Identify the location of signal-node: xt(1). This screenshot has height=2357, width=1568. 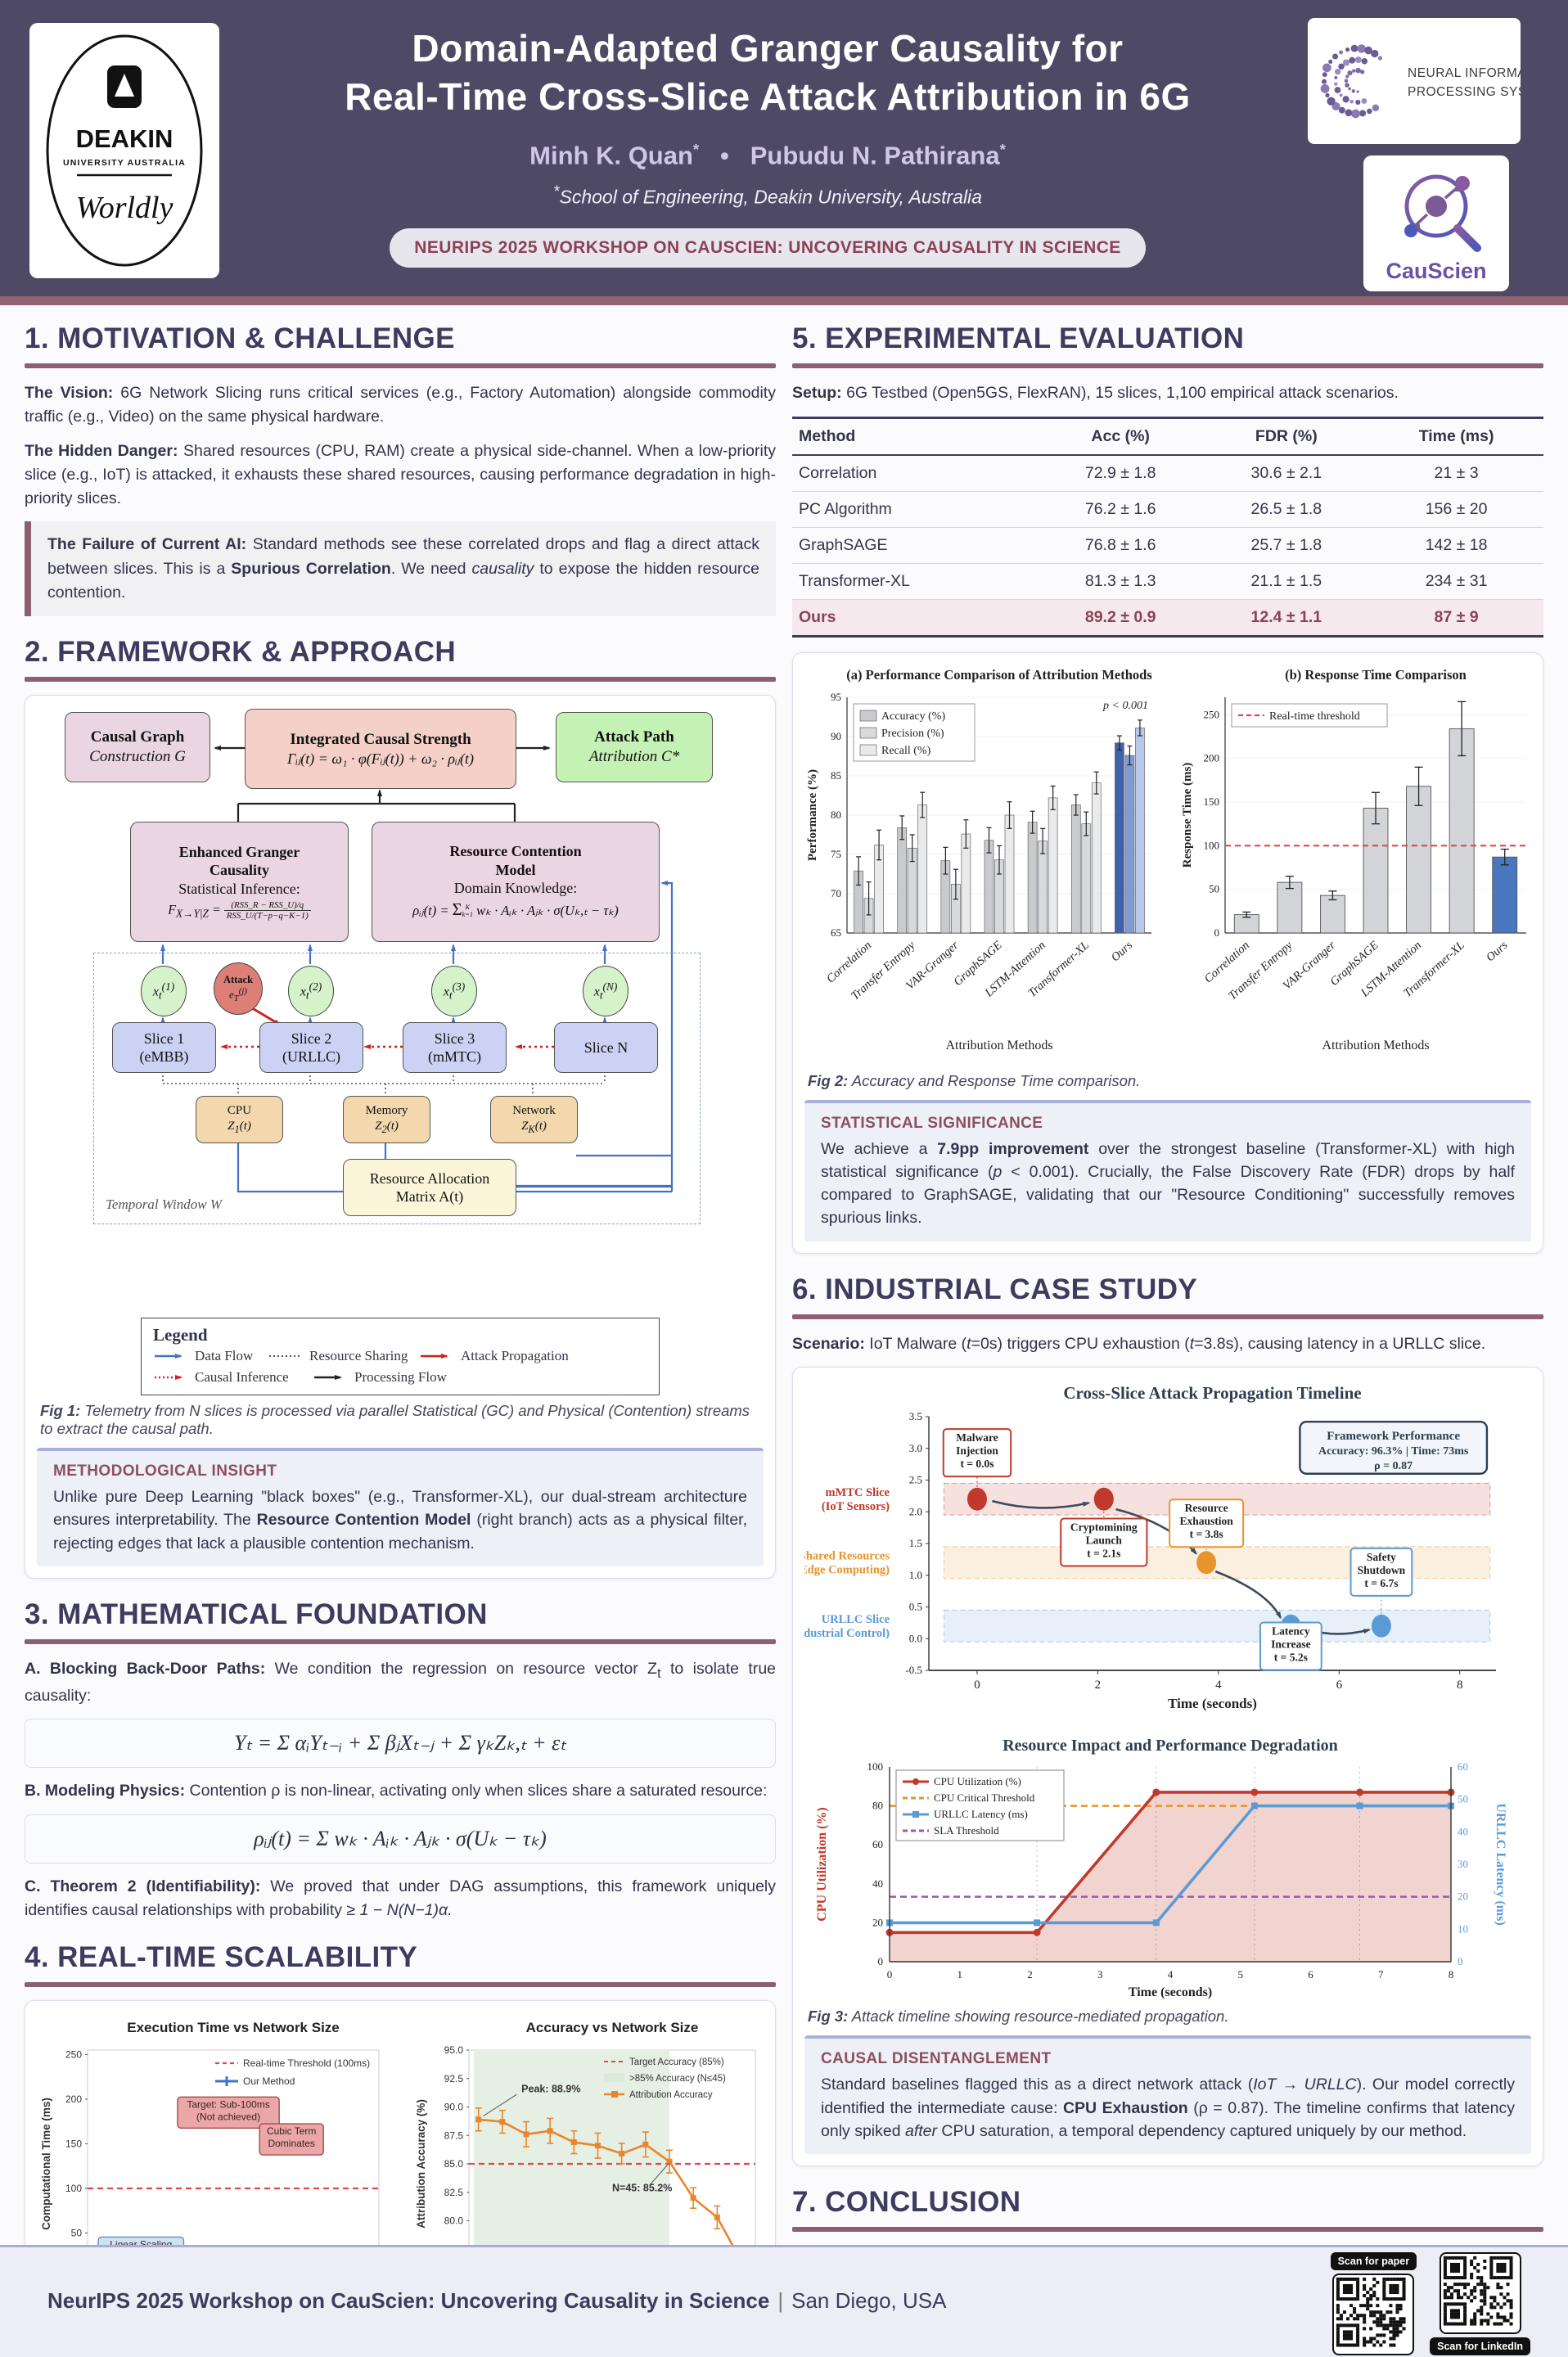
(164, 991).